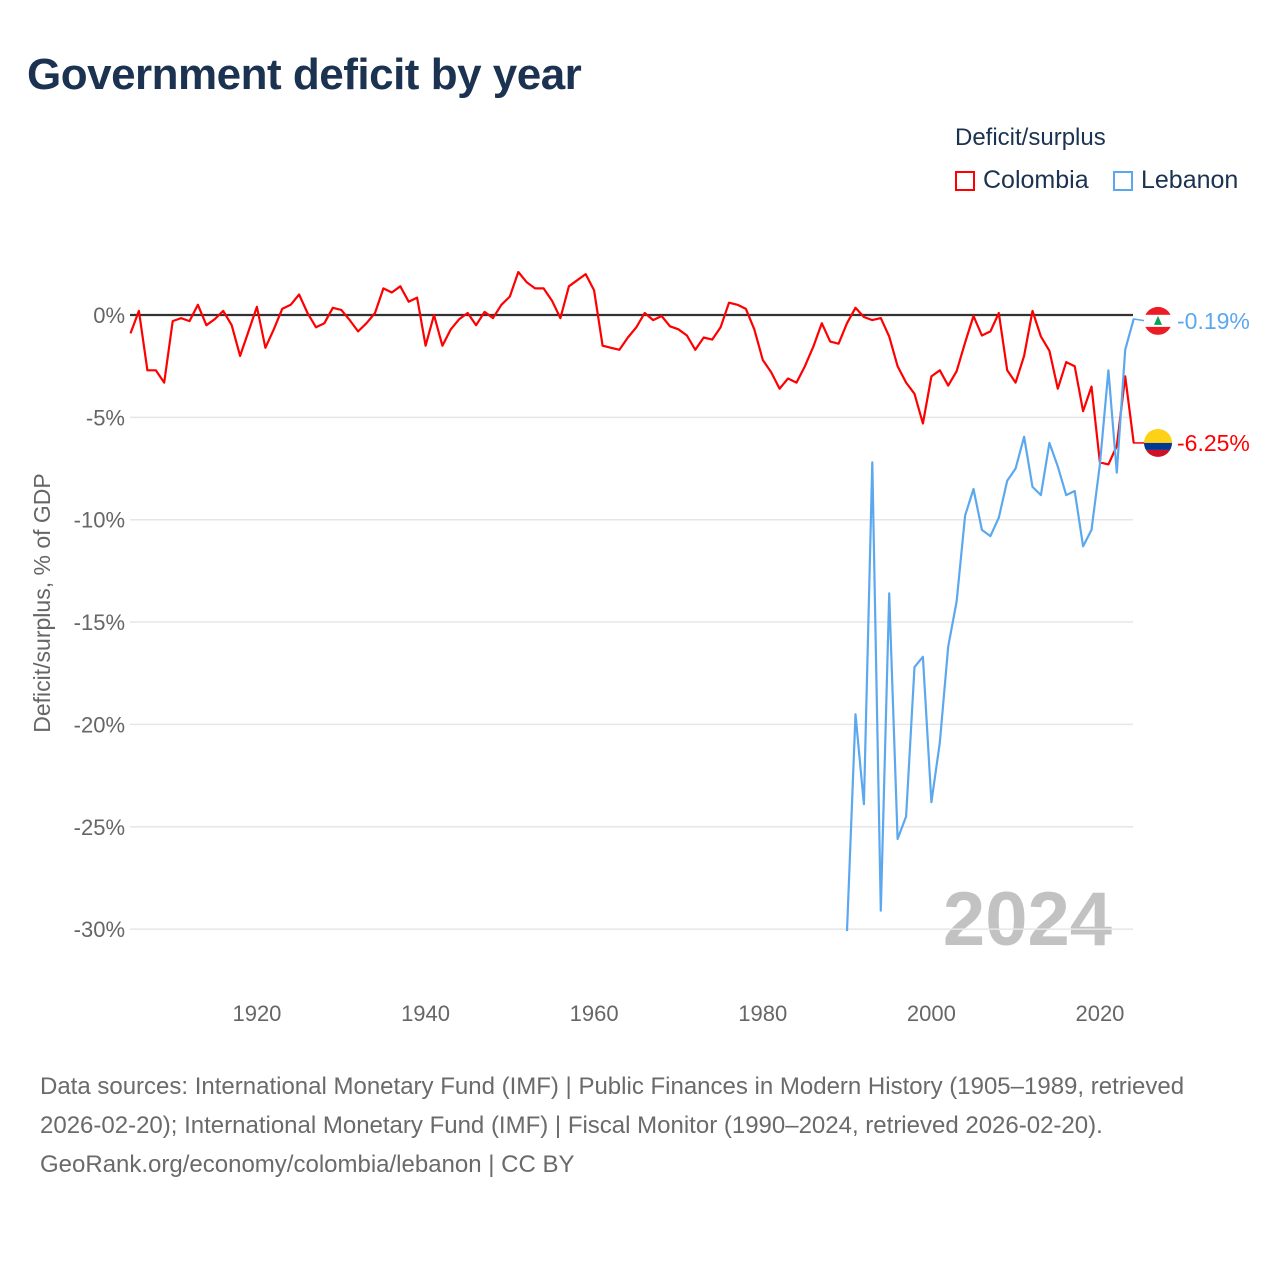 Image resolution: width=1280 pixels, height=1280 pixels. Describe the element at coordinates (105, 417) in the screenshot. I see `y-tick-label: -5%` at that location.